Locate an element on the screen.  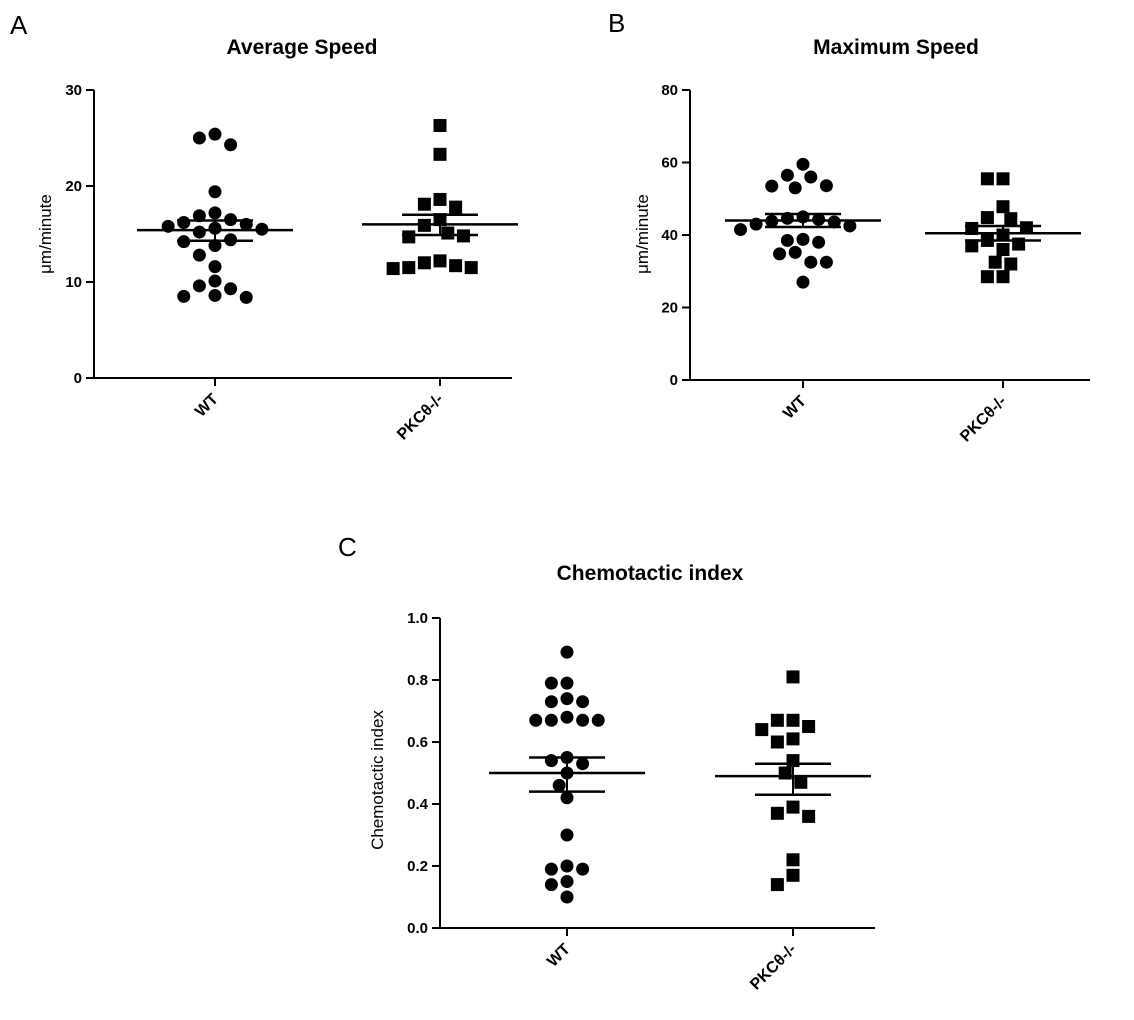
plot-area: 0 10 20 30 WT PKCθ-/- is located at coordinates (291, 263).